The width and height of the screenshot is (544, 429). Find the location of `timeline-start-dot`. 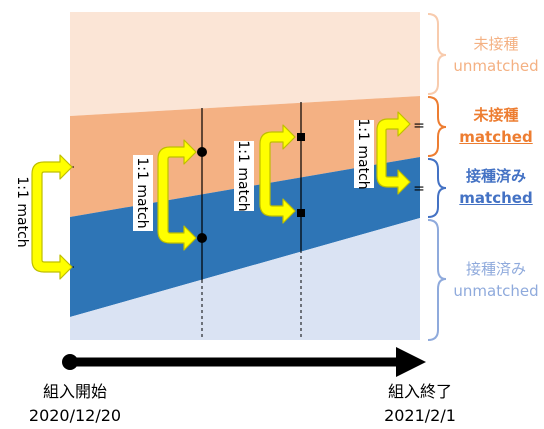

timeline-start-dot is located at coordinates (70, 362).